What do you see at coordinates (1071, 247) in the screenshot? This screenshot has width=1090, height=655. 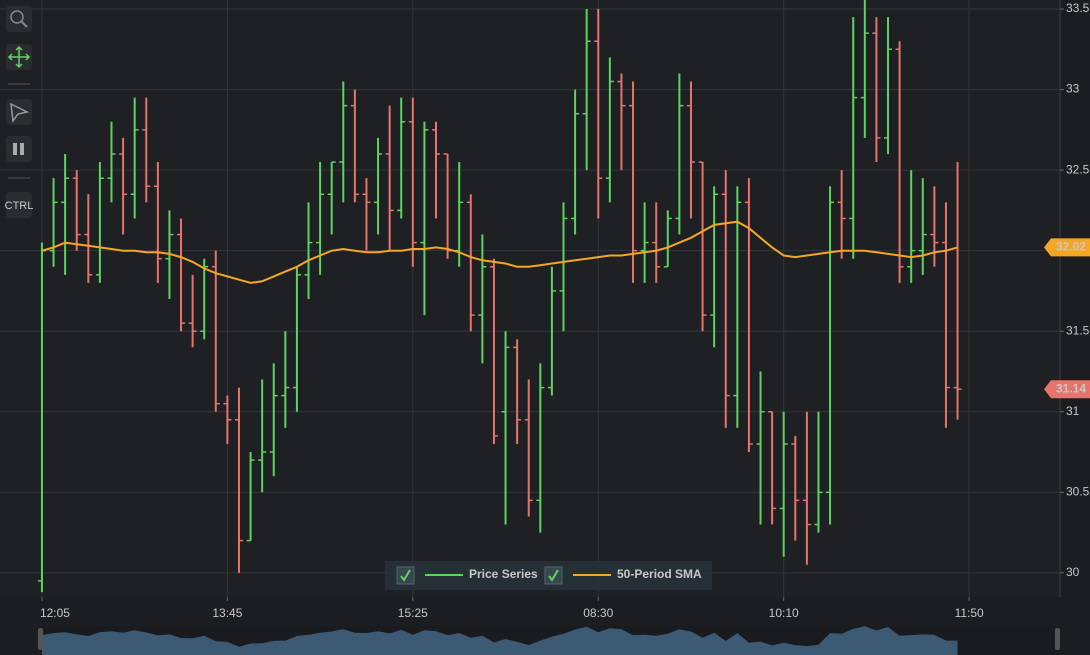 I see `last-value-label: 32.02` at bounding box center [1071, 247].